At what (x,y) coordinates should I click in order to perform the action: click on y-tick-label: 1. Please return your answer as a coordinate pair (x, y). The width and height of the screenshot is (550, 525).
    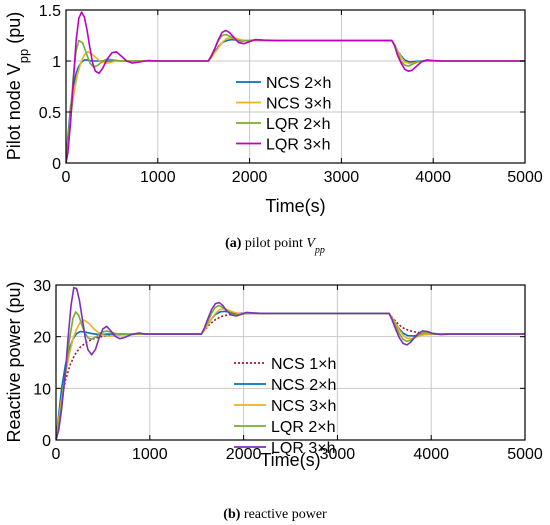
    Looking at the image, I should click on (56, 62).